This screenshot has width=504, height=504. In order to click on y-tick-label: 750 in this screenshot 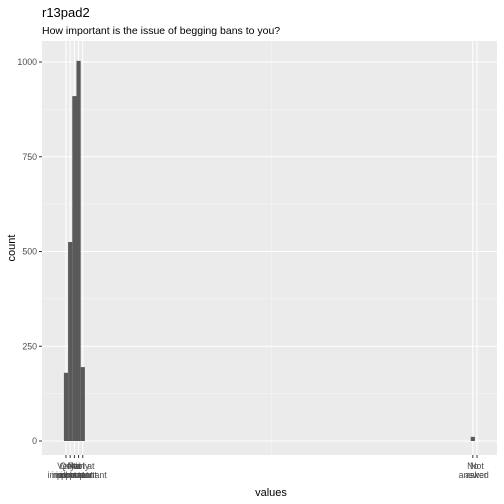, I will do `click(29, 157)`.